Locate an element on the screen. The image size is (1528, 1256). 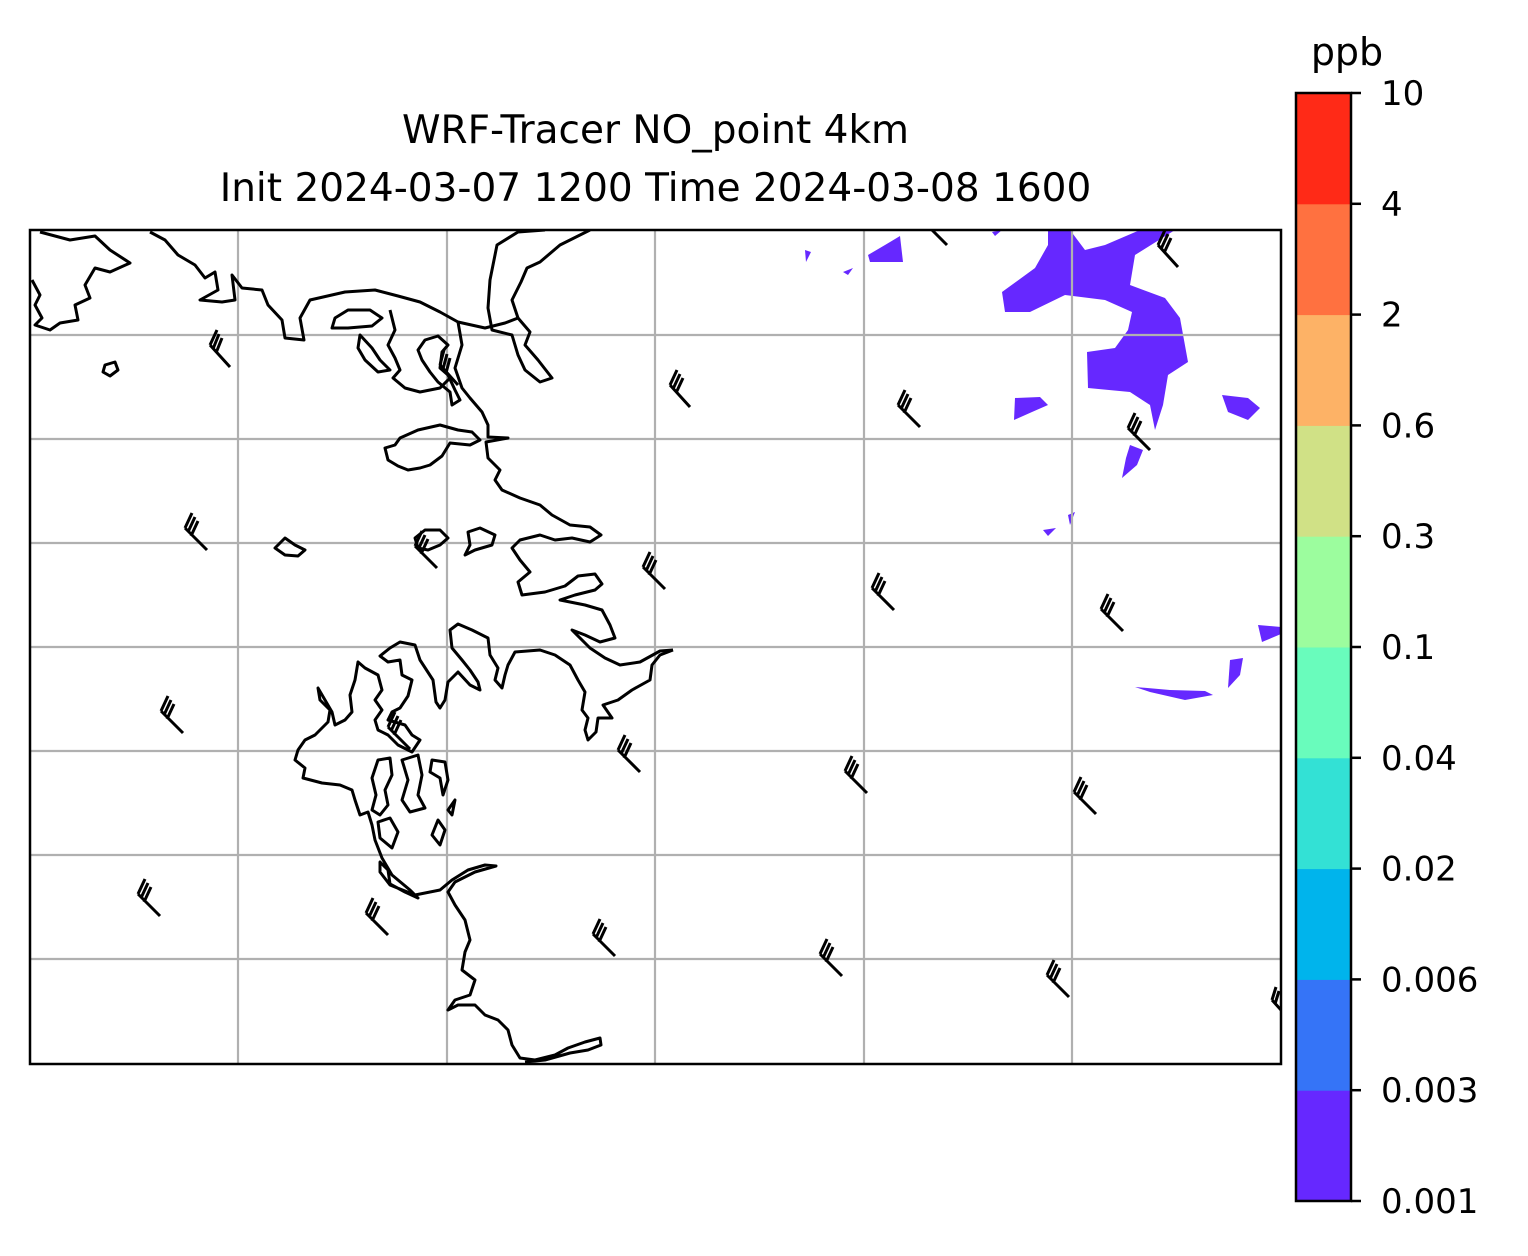
colorbar-tick-label: 2 is located at coordinates (1392, 316).